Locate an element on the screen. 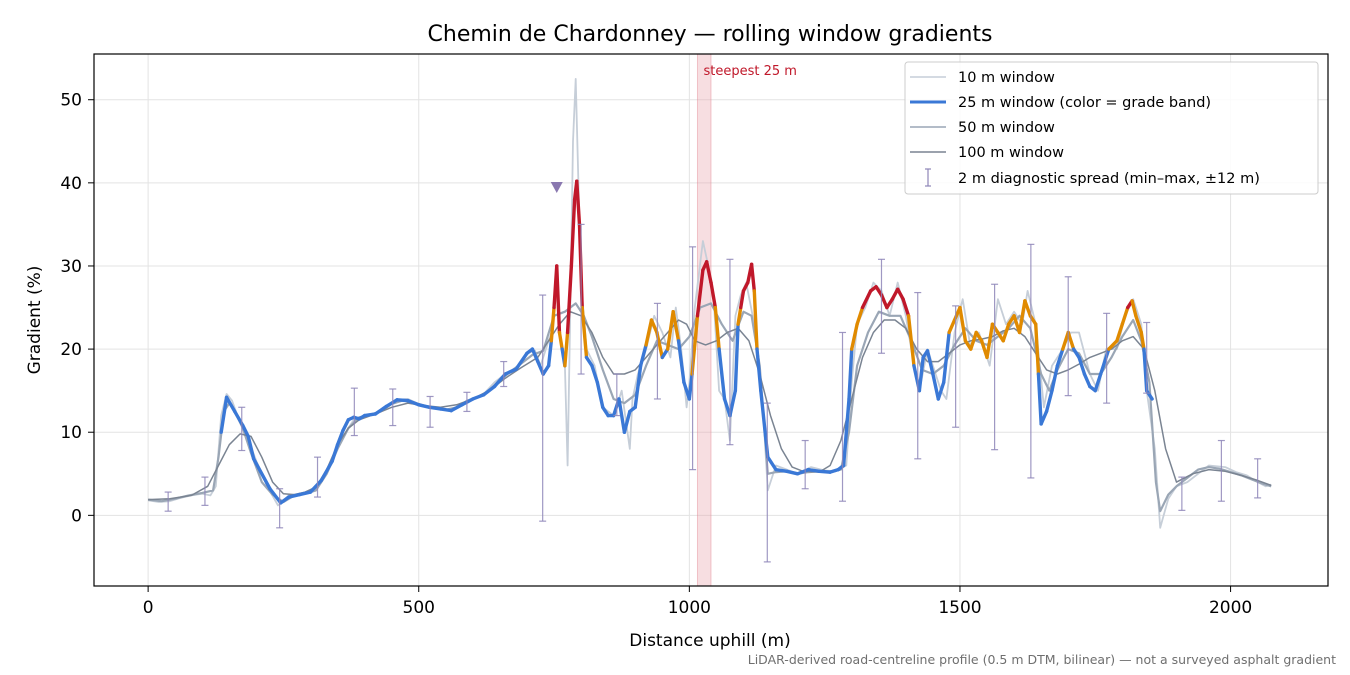 The width and height of the screenshot is (1350, 675). y-tick-label: 30 is located at coordinates (71, 267).